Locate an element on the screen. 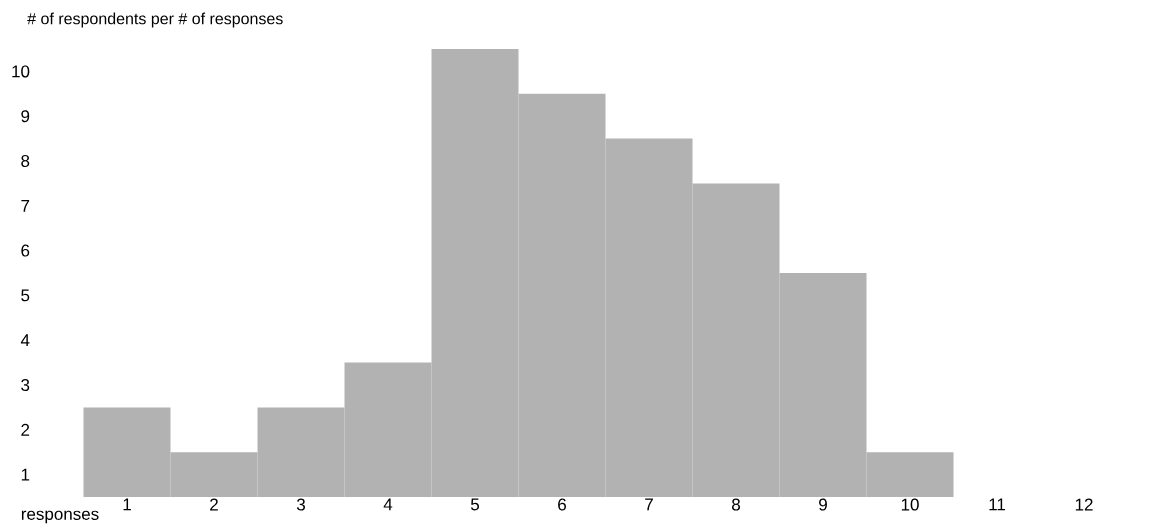 This screenshot has width=1164, height=531. x-tick-label: 11 is located at coordinates (997, 504).